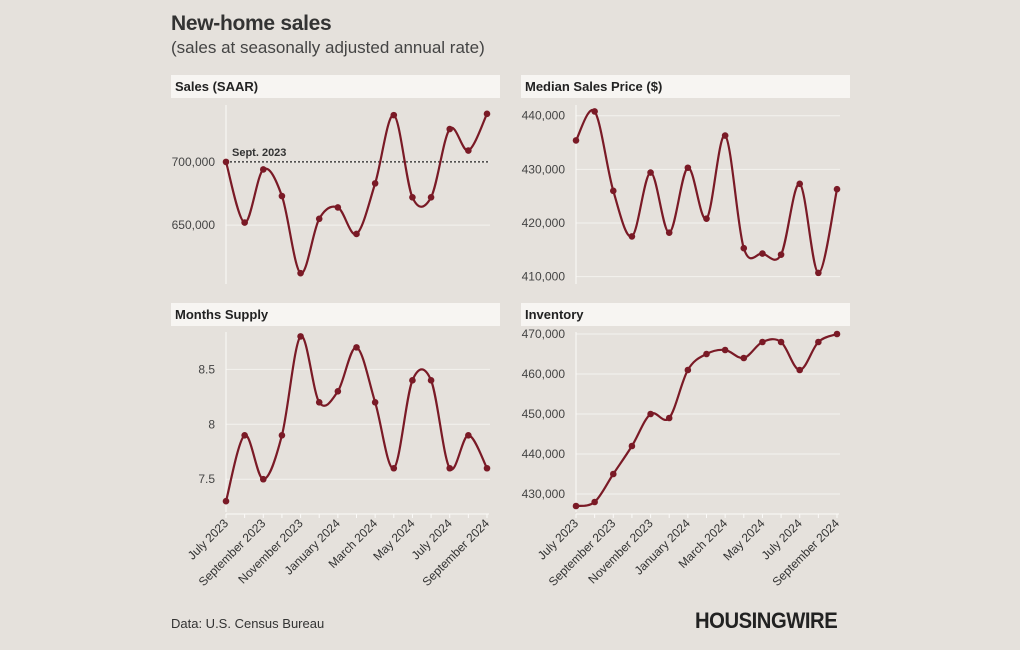 Image resolution: width=1020 pixels, height=650 pixels. I want to click on inventory-ytick-label: 440,000, so click(544, 454).